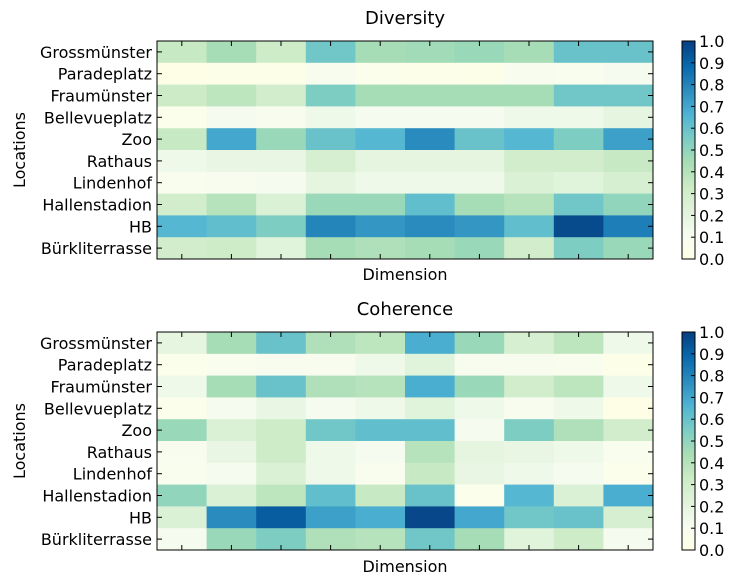  I want to click on row-label: Fraumünster, so click(102, 387).